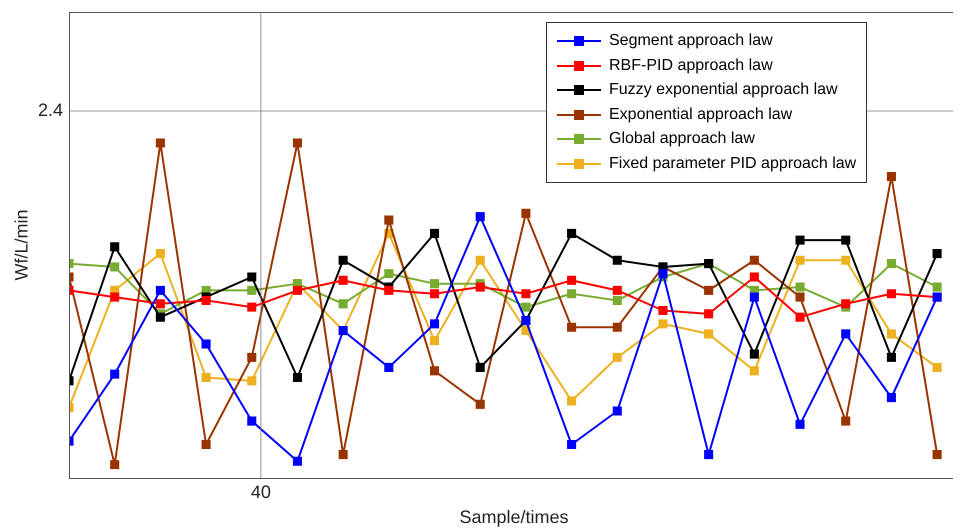  What do you see at coordinates (22, 245) in the screenshot?
I see `y-axis-title: Wf/L/min` at bounding box center [22, 245].